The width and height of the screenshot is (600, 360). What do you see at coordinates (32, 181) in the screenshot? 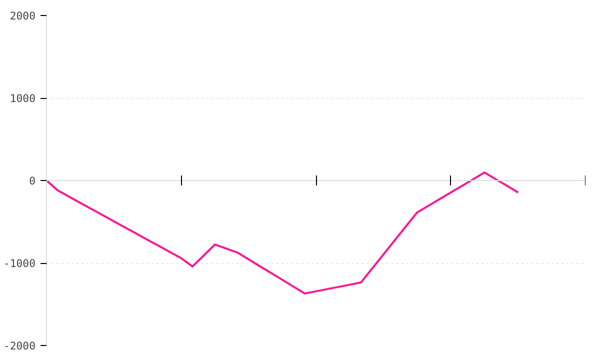
I see `y-tick-label: 0` at bounding box center [32, 181].